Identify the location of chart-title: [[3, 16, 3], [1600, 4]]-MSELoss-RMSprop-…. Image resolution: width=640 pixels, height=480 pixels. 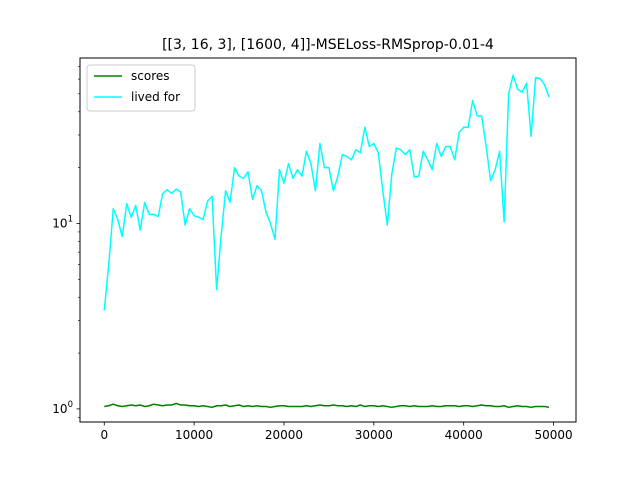
(328, 45).